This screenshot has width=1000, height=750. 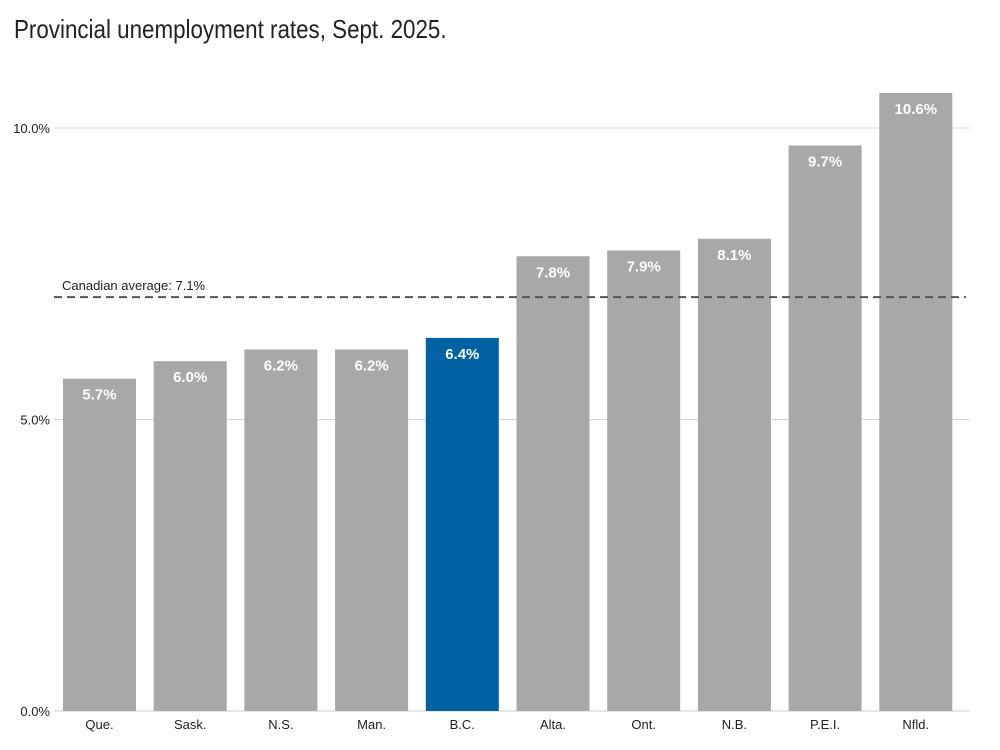 I want to click on reference-line-group: Canadian average: 7.1%, so click(x=510, y=288).